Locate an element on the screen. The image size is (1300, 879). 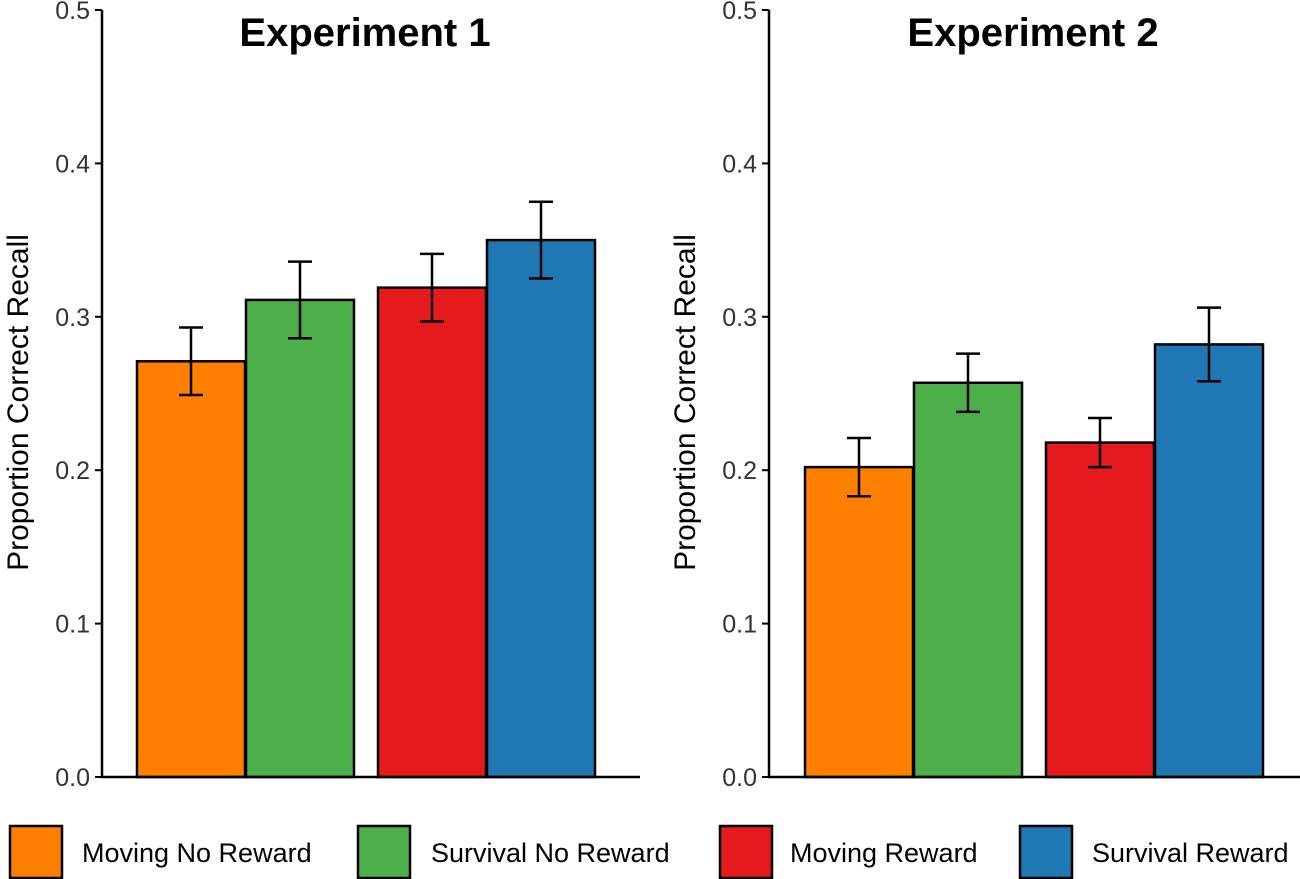
legend-item: Moving Reward is located at coordinates (848, 851).